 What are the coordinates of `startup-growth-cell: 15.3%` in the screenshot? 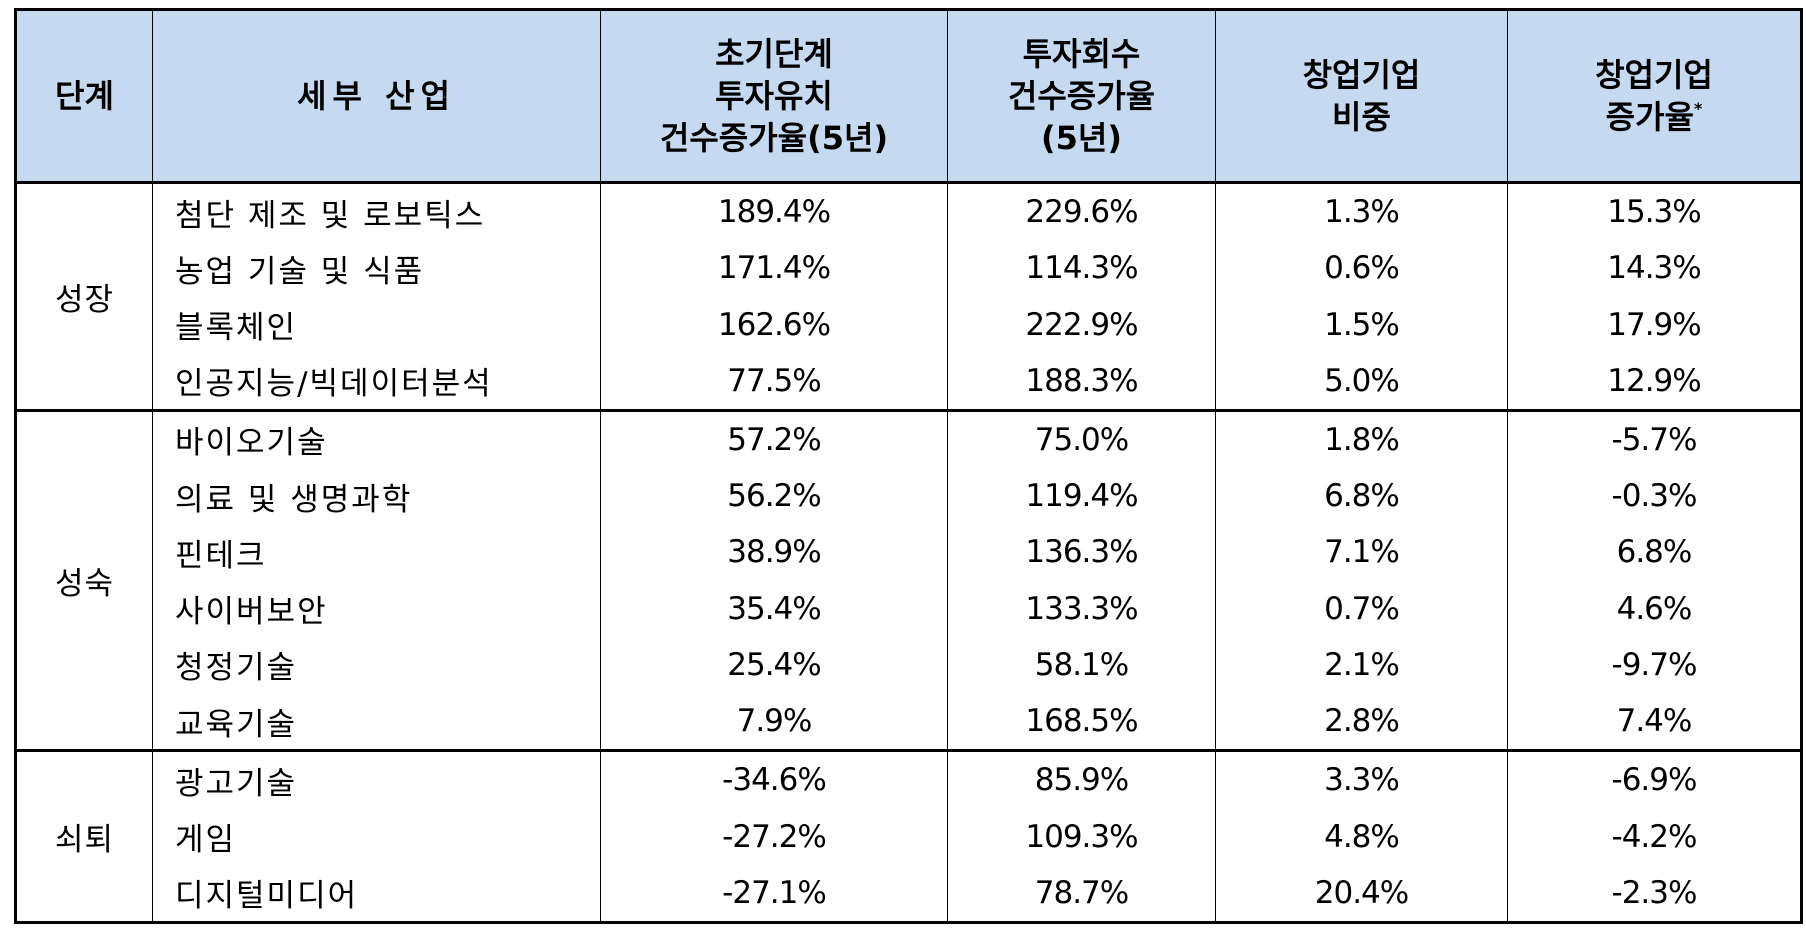 It's located at (1654, 211).